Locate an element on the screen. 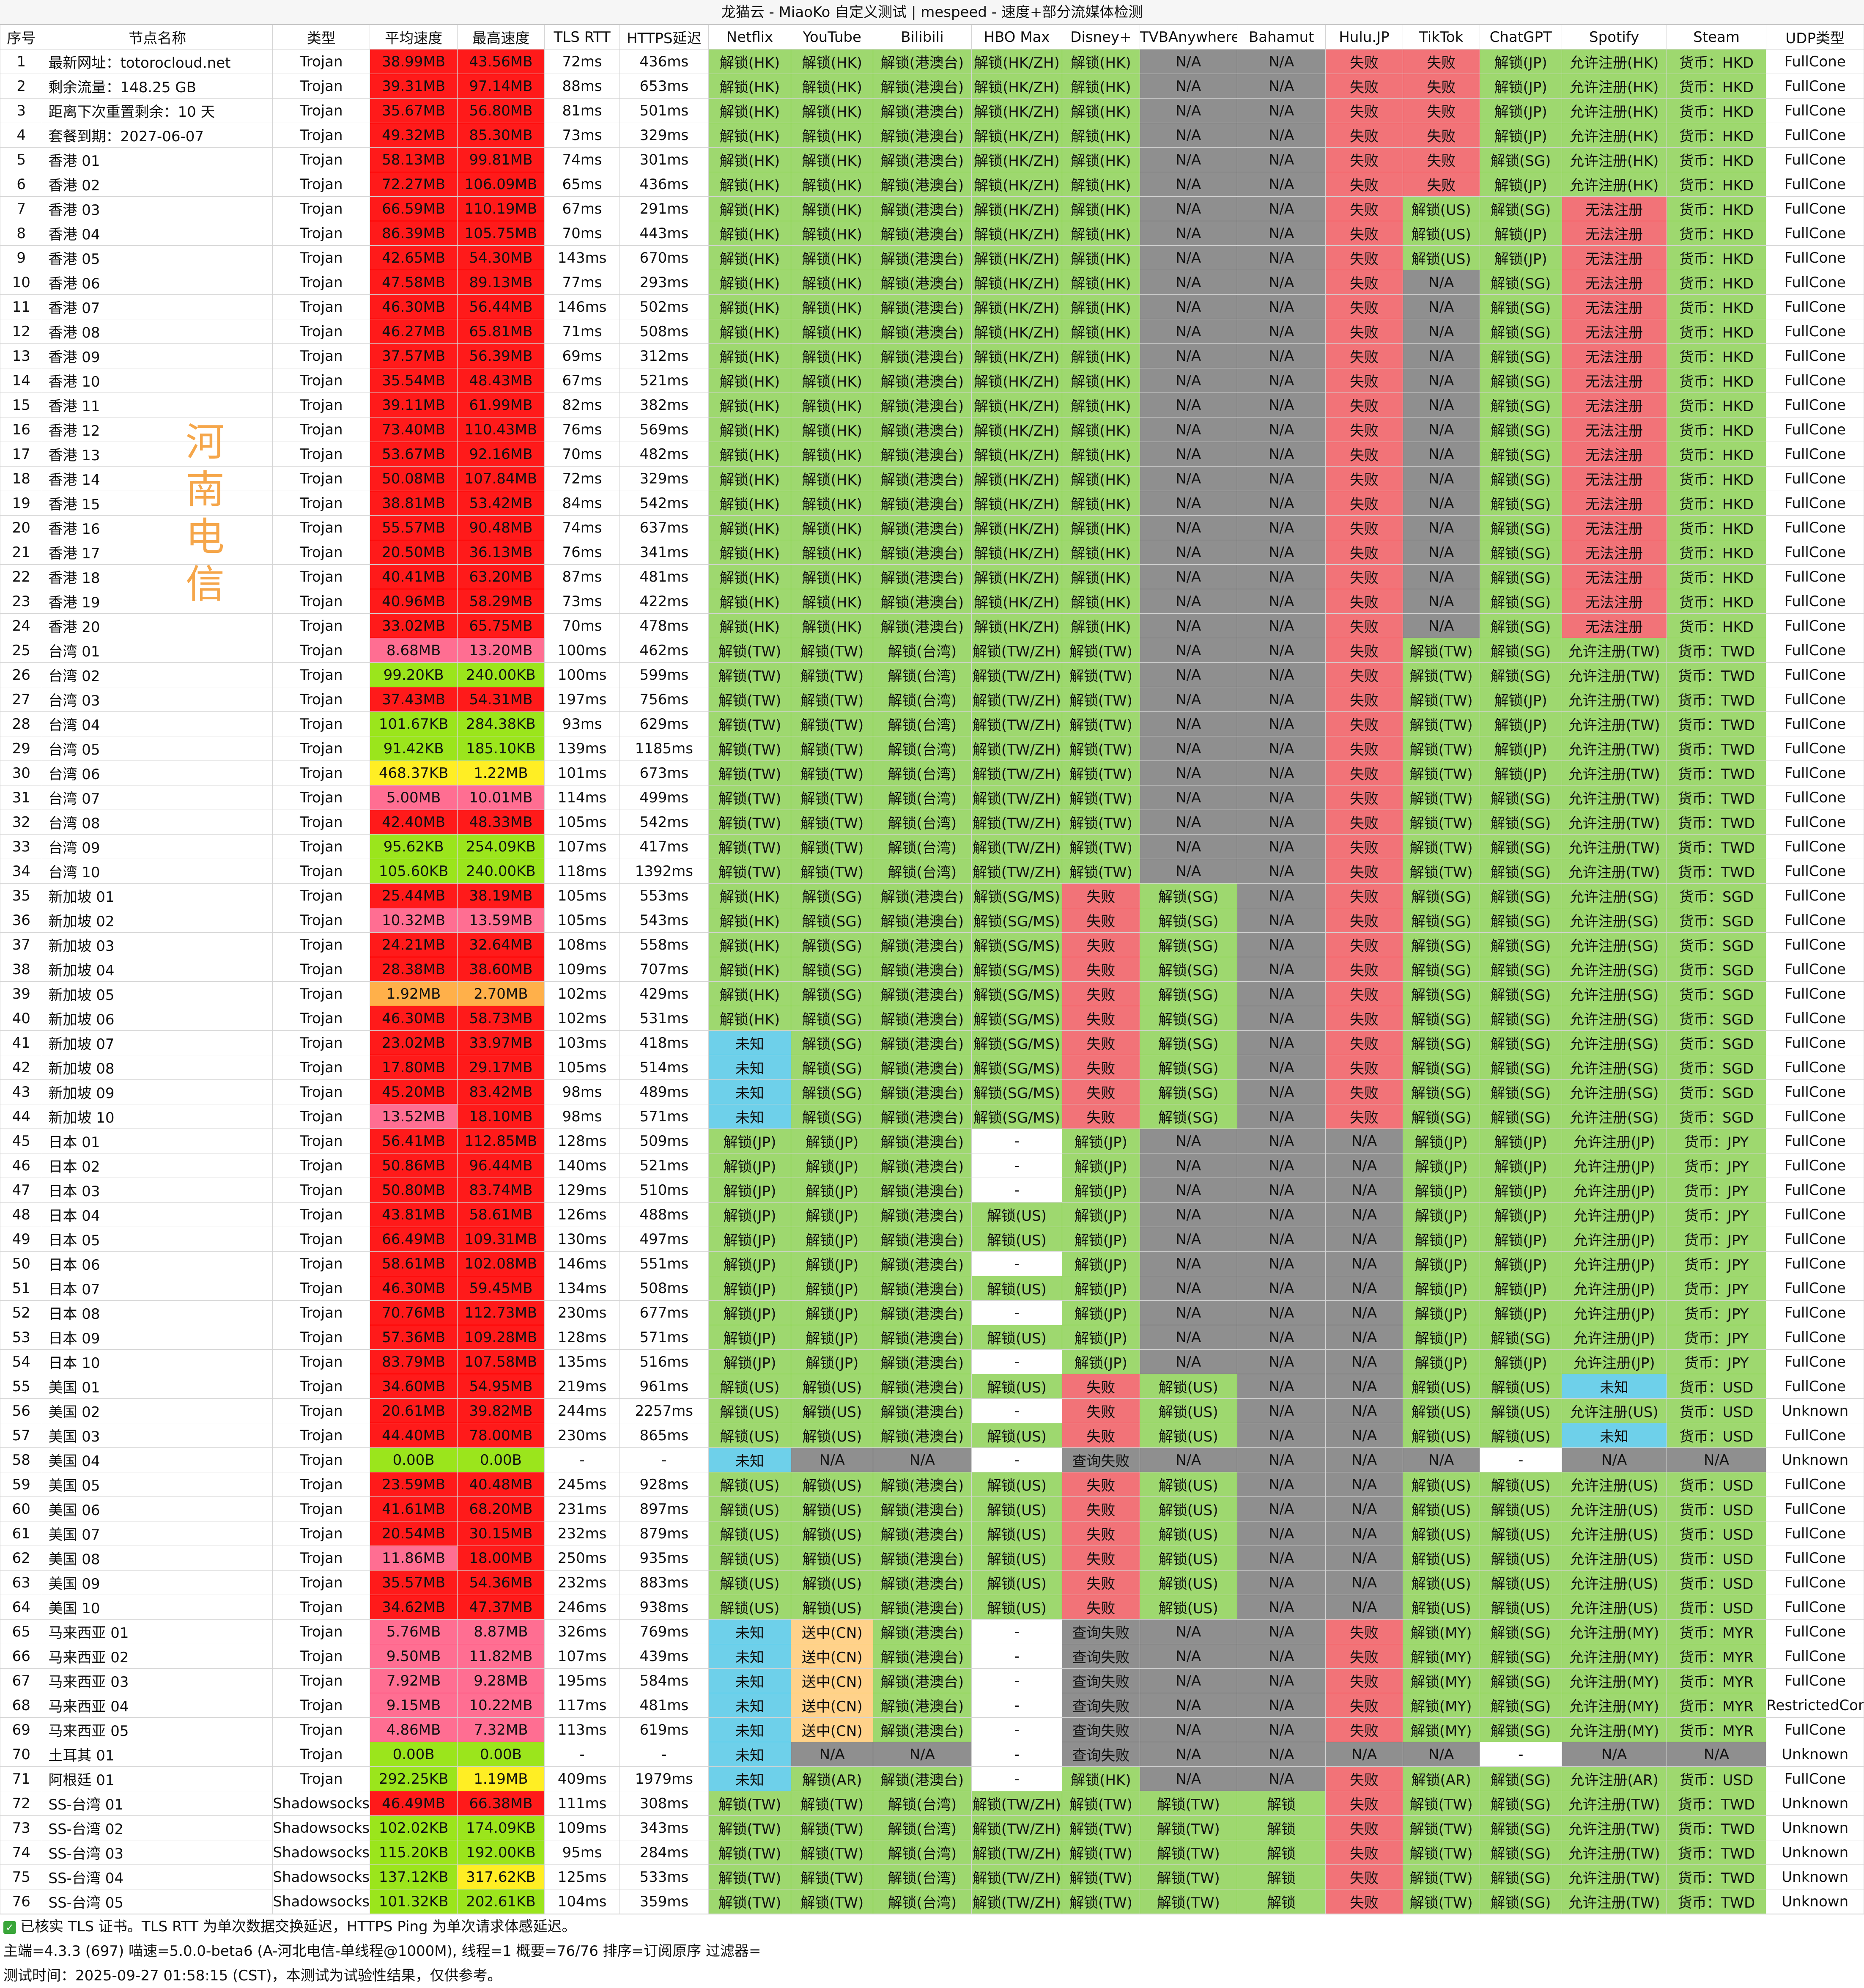 The width and height of the screenshot is (1864, 1988). cell-type: Trojan is located at coordinates (321, 1141).